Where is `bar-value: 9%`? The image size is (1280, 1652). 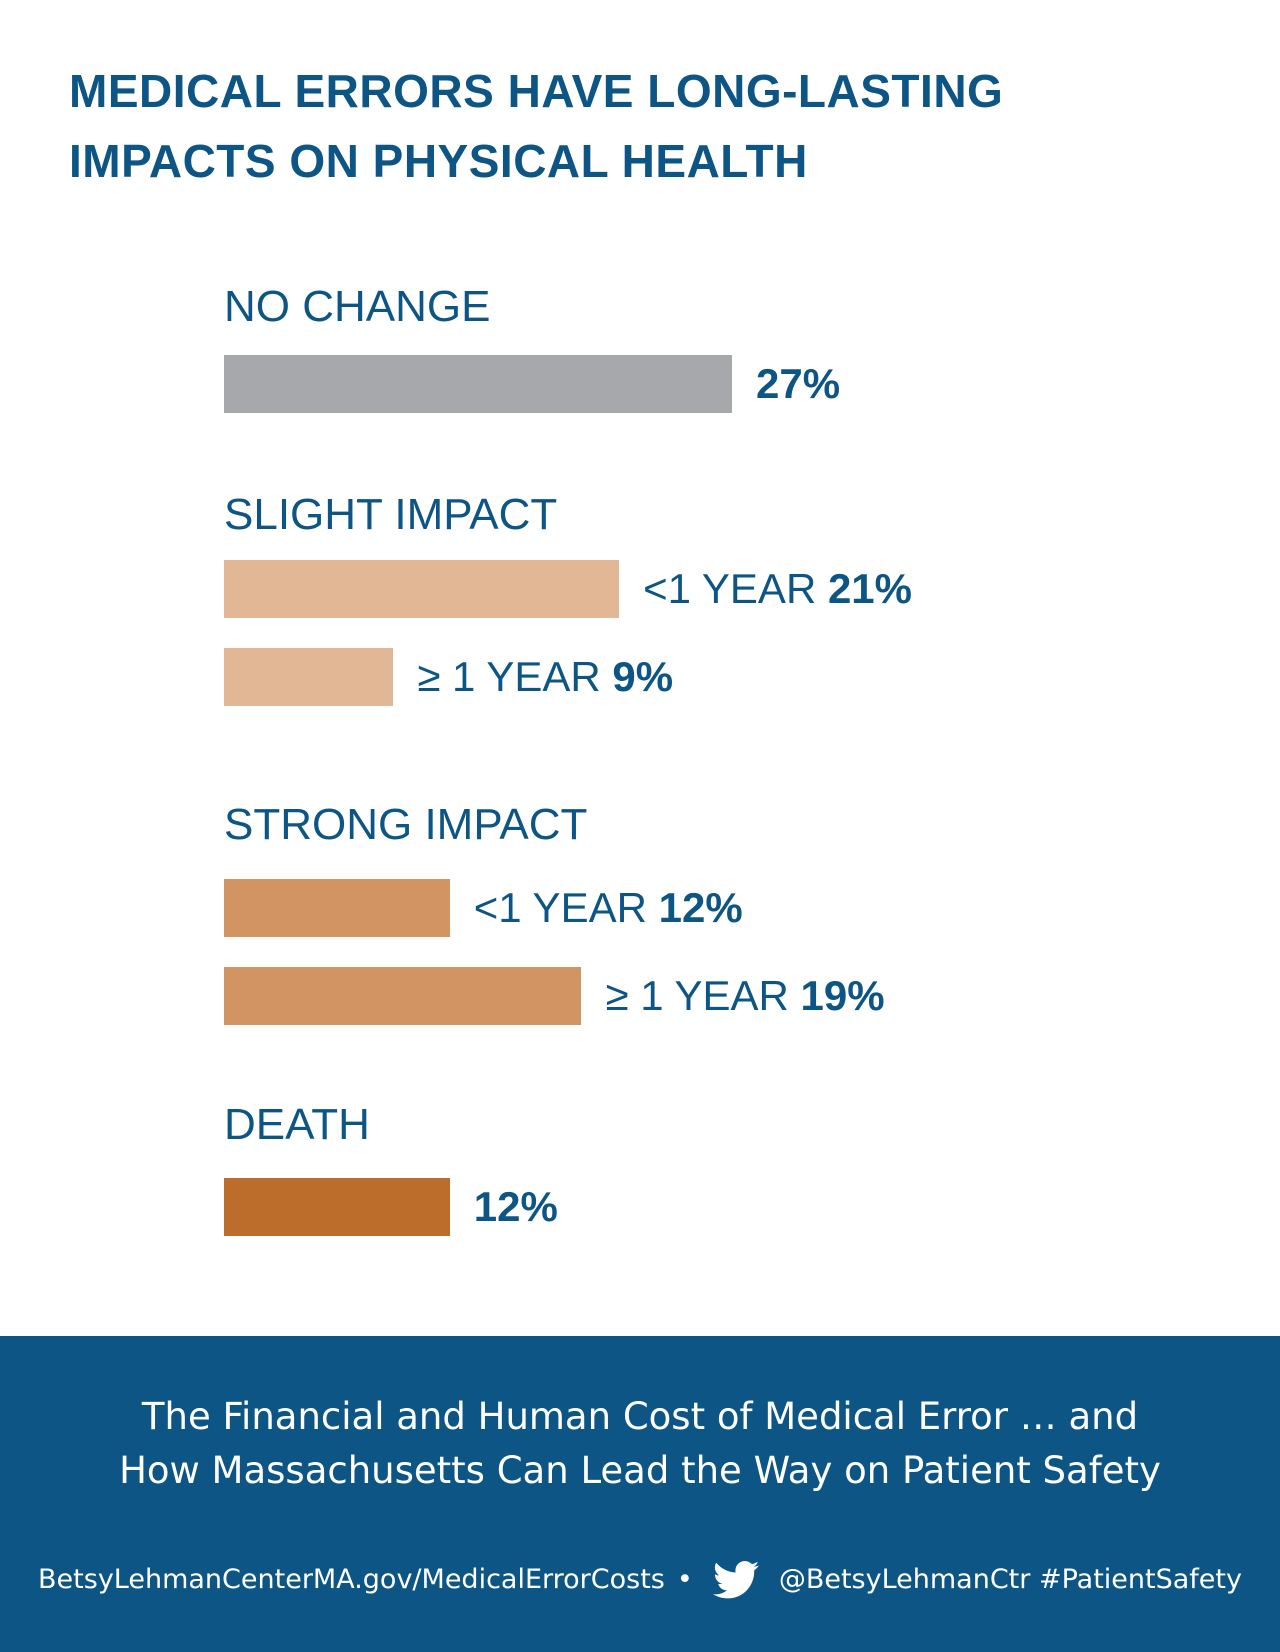
bar-value: 9% is located at coordinates (643, 676).